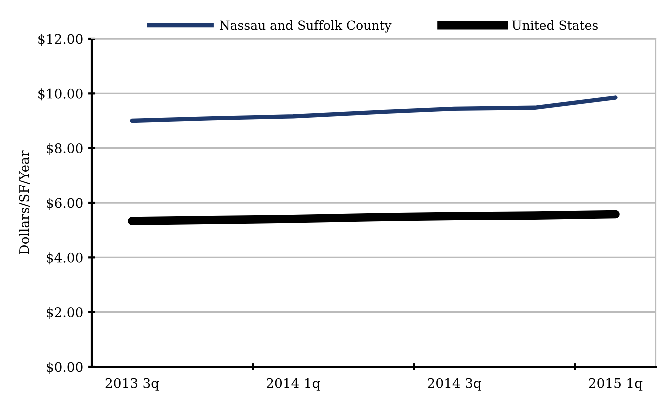 This screenshot has height=400, width=660. What do you see at coordinates (24, 202) in the screenshot?
I see `y-axis-title: Dollars/SF/Year` at bounding box center [24, 202].